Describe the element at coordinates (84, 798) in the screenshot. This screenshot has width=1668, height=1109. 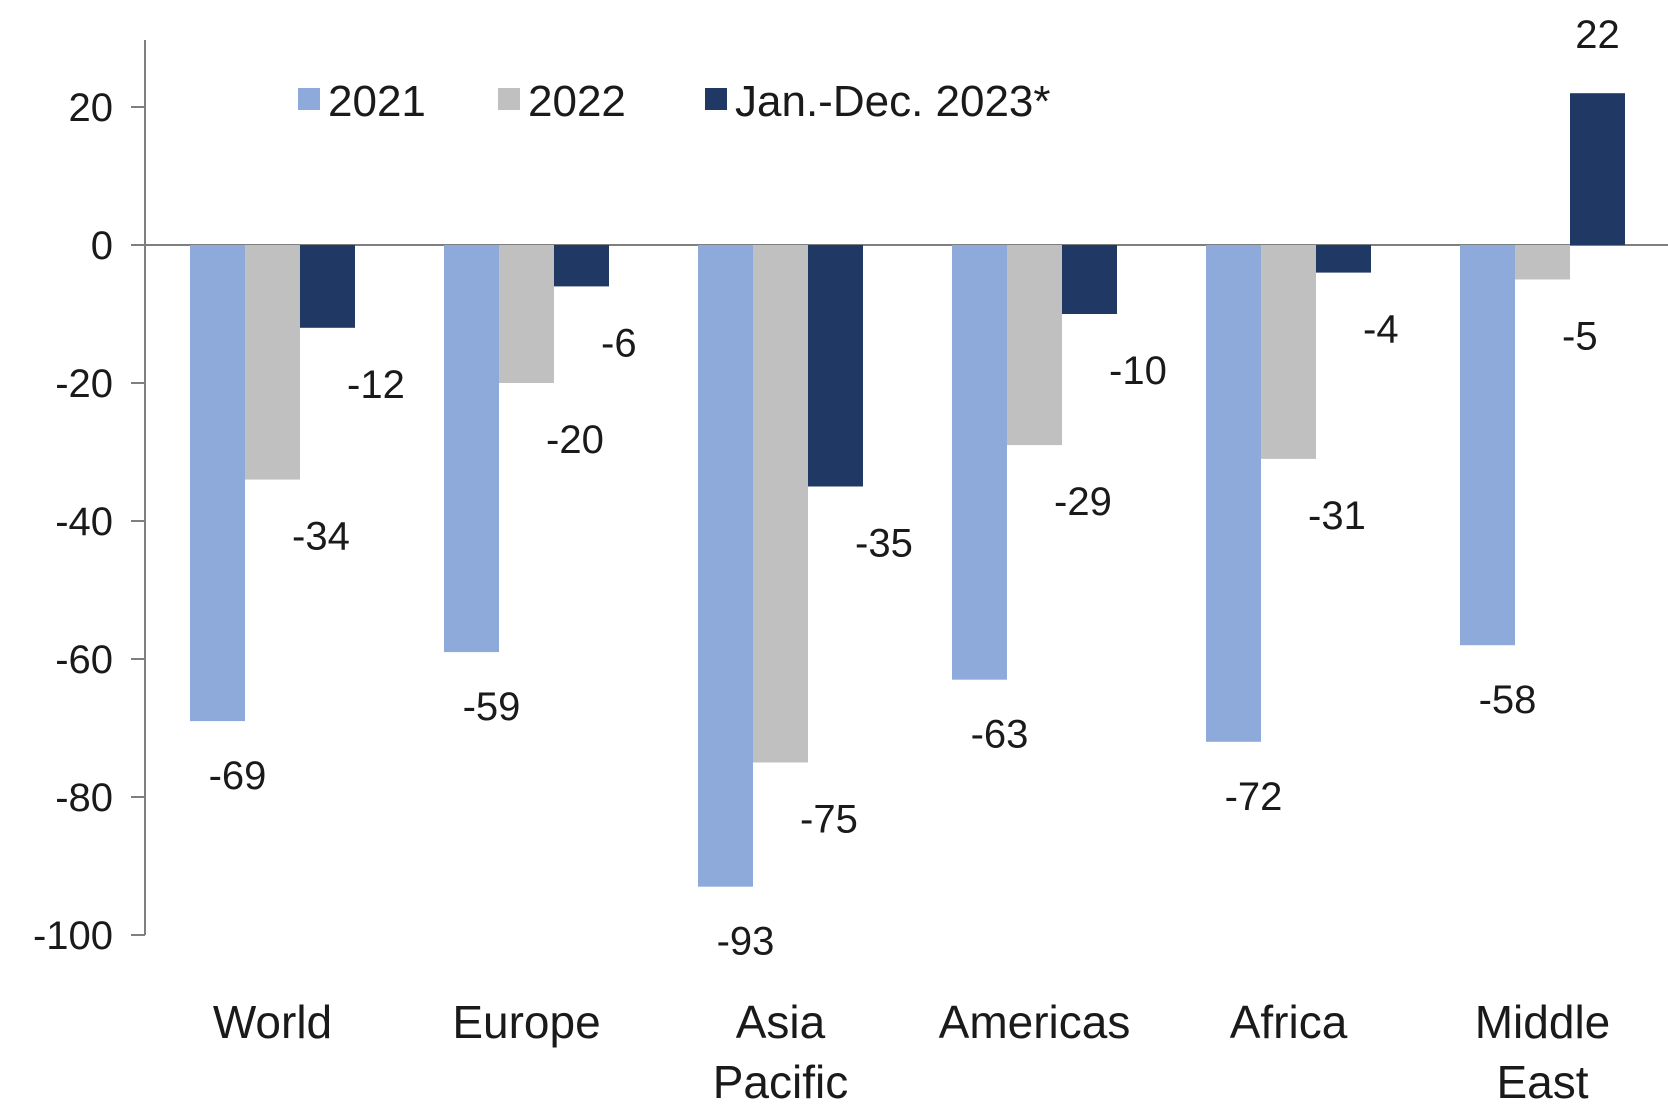
I see `y-tick-label: -80` at that location.